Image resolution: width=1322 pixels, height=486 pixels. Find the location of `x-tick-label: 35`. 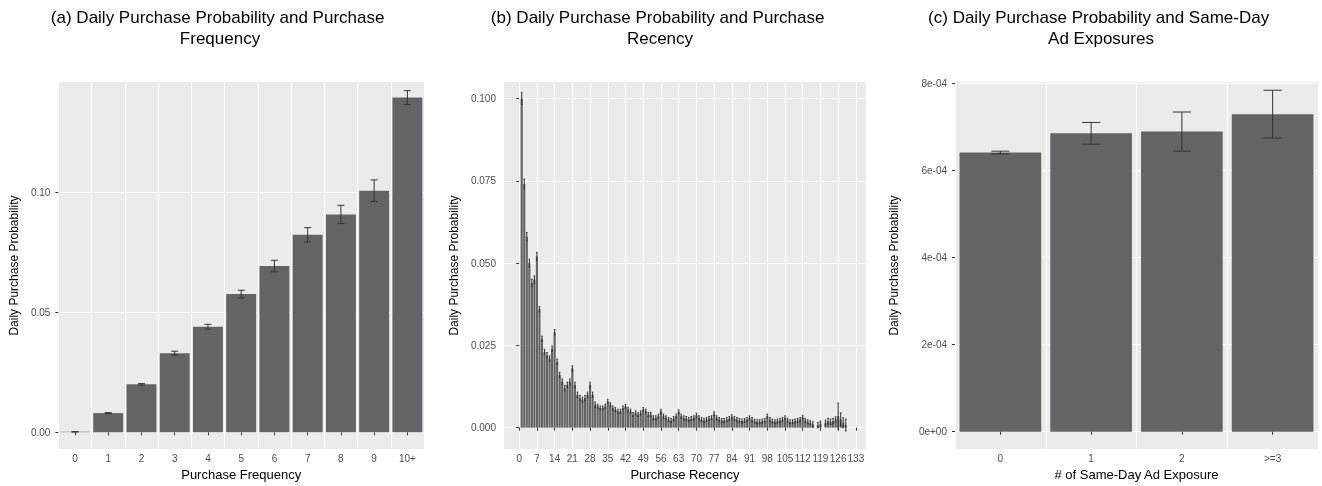

x-tick-label: 35 is located at coordinates (608, 458).